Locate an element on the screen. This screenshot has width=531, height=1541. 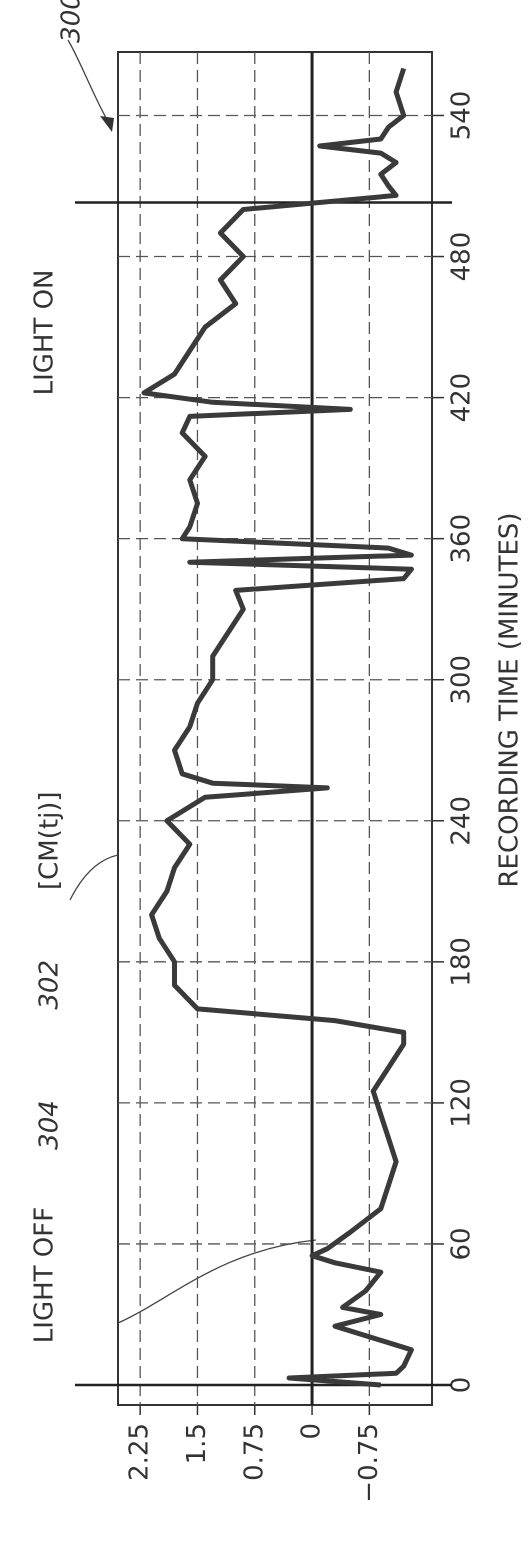
x-tick-label: 0 is located at coordinates (462, 1385).